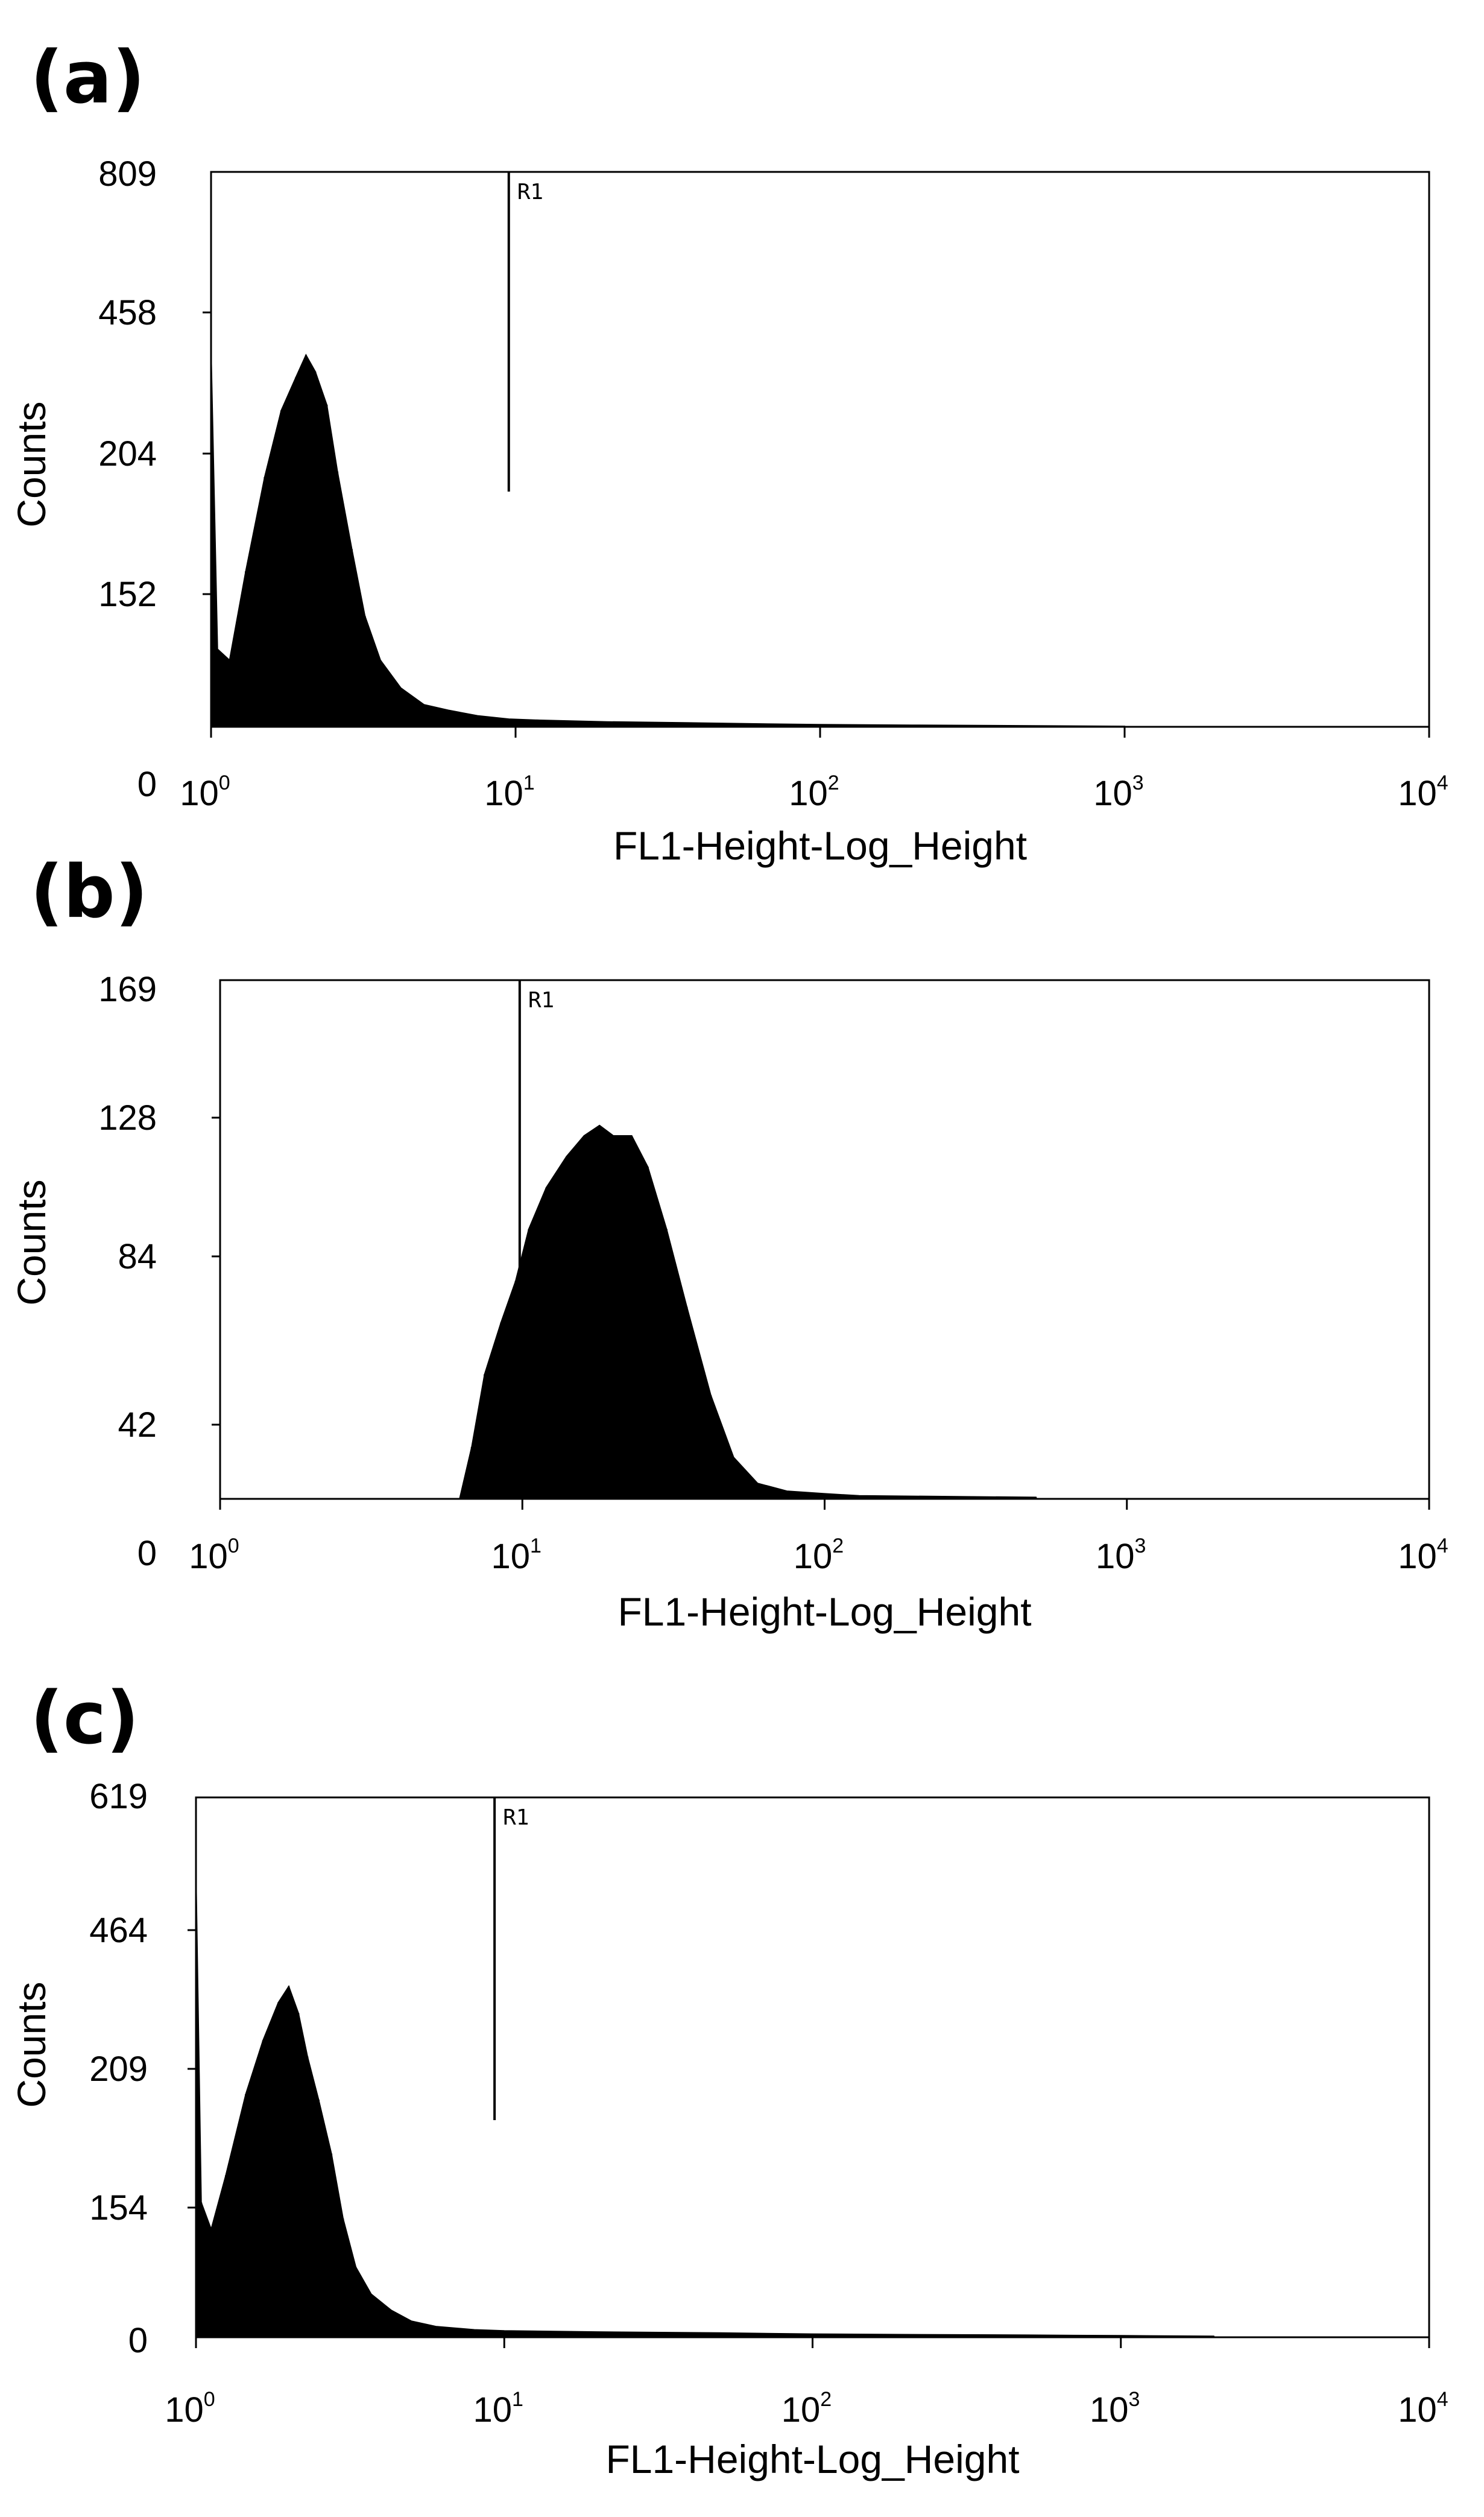 This screenshot has width=1484, height=2517. What do you see at coordinates (806, 2409) in the screenshot?
I see `x-tick-label: 10²` at bounding box center [806, 2409].